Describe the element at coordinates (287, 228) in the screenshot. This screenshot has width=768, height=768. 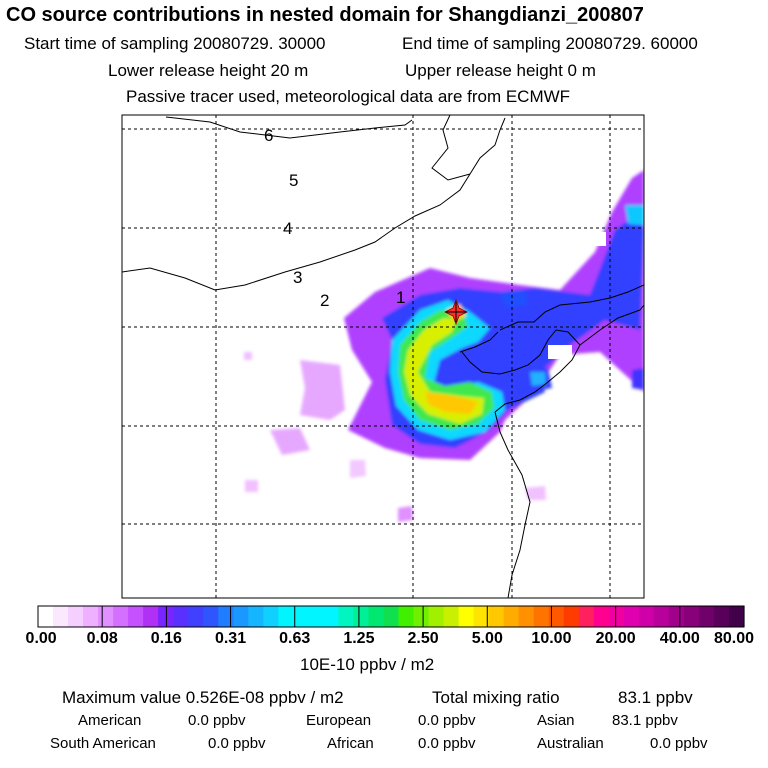
I see `contour-label: 4` at that location.